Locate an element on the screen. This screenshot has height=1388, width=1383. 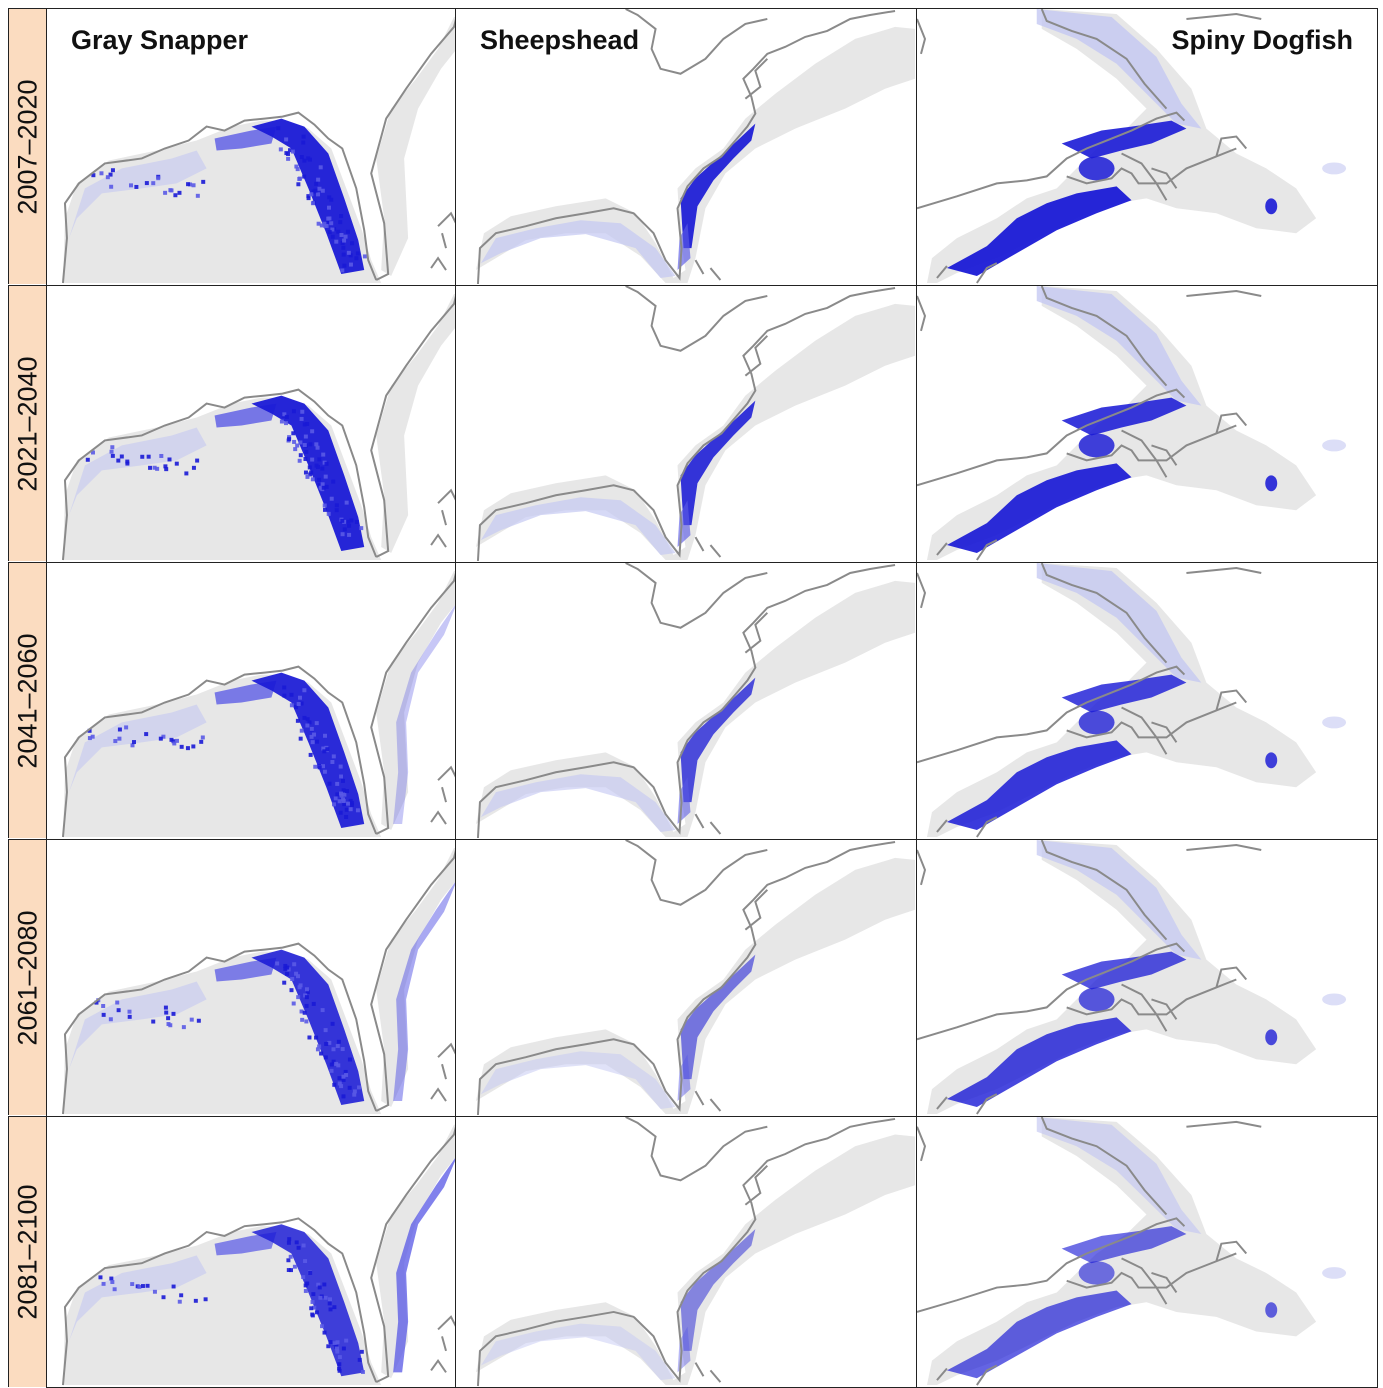
species-title: Spiny Dogfish is located at coordinates (1262, 40).